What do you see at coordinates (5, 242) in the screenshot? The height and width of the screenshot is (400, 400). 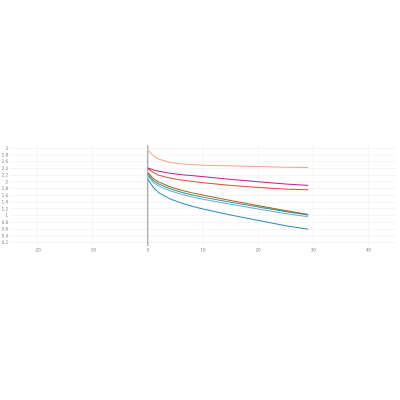 I see `y-tick-label: 0.2` at bounding box center [5, 242].